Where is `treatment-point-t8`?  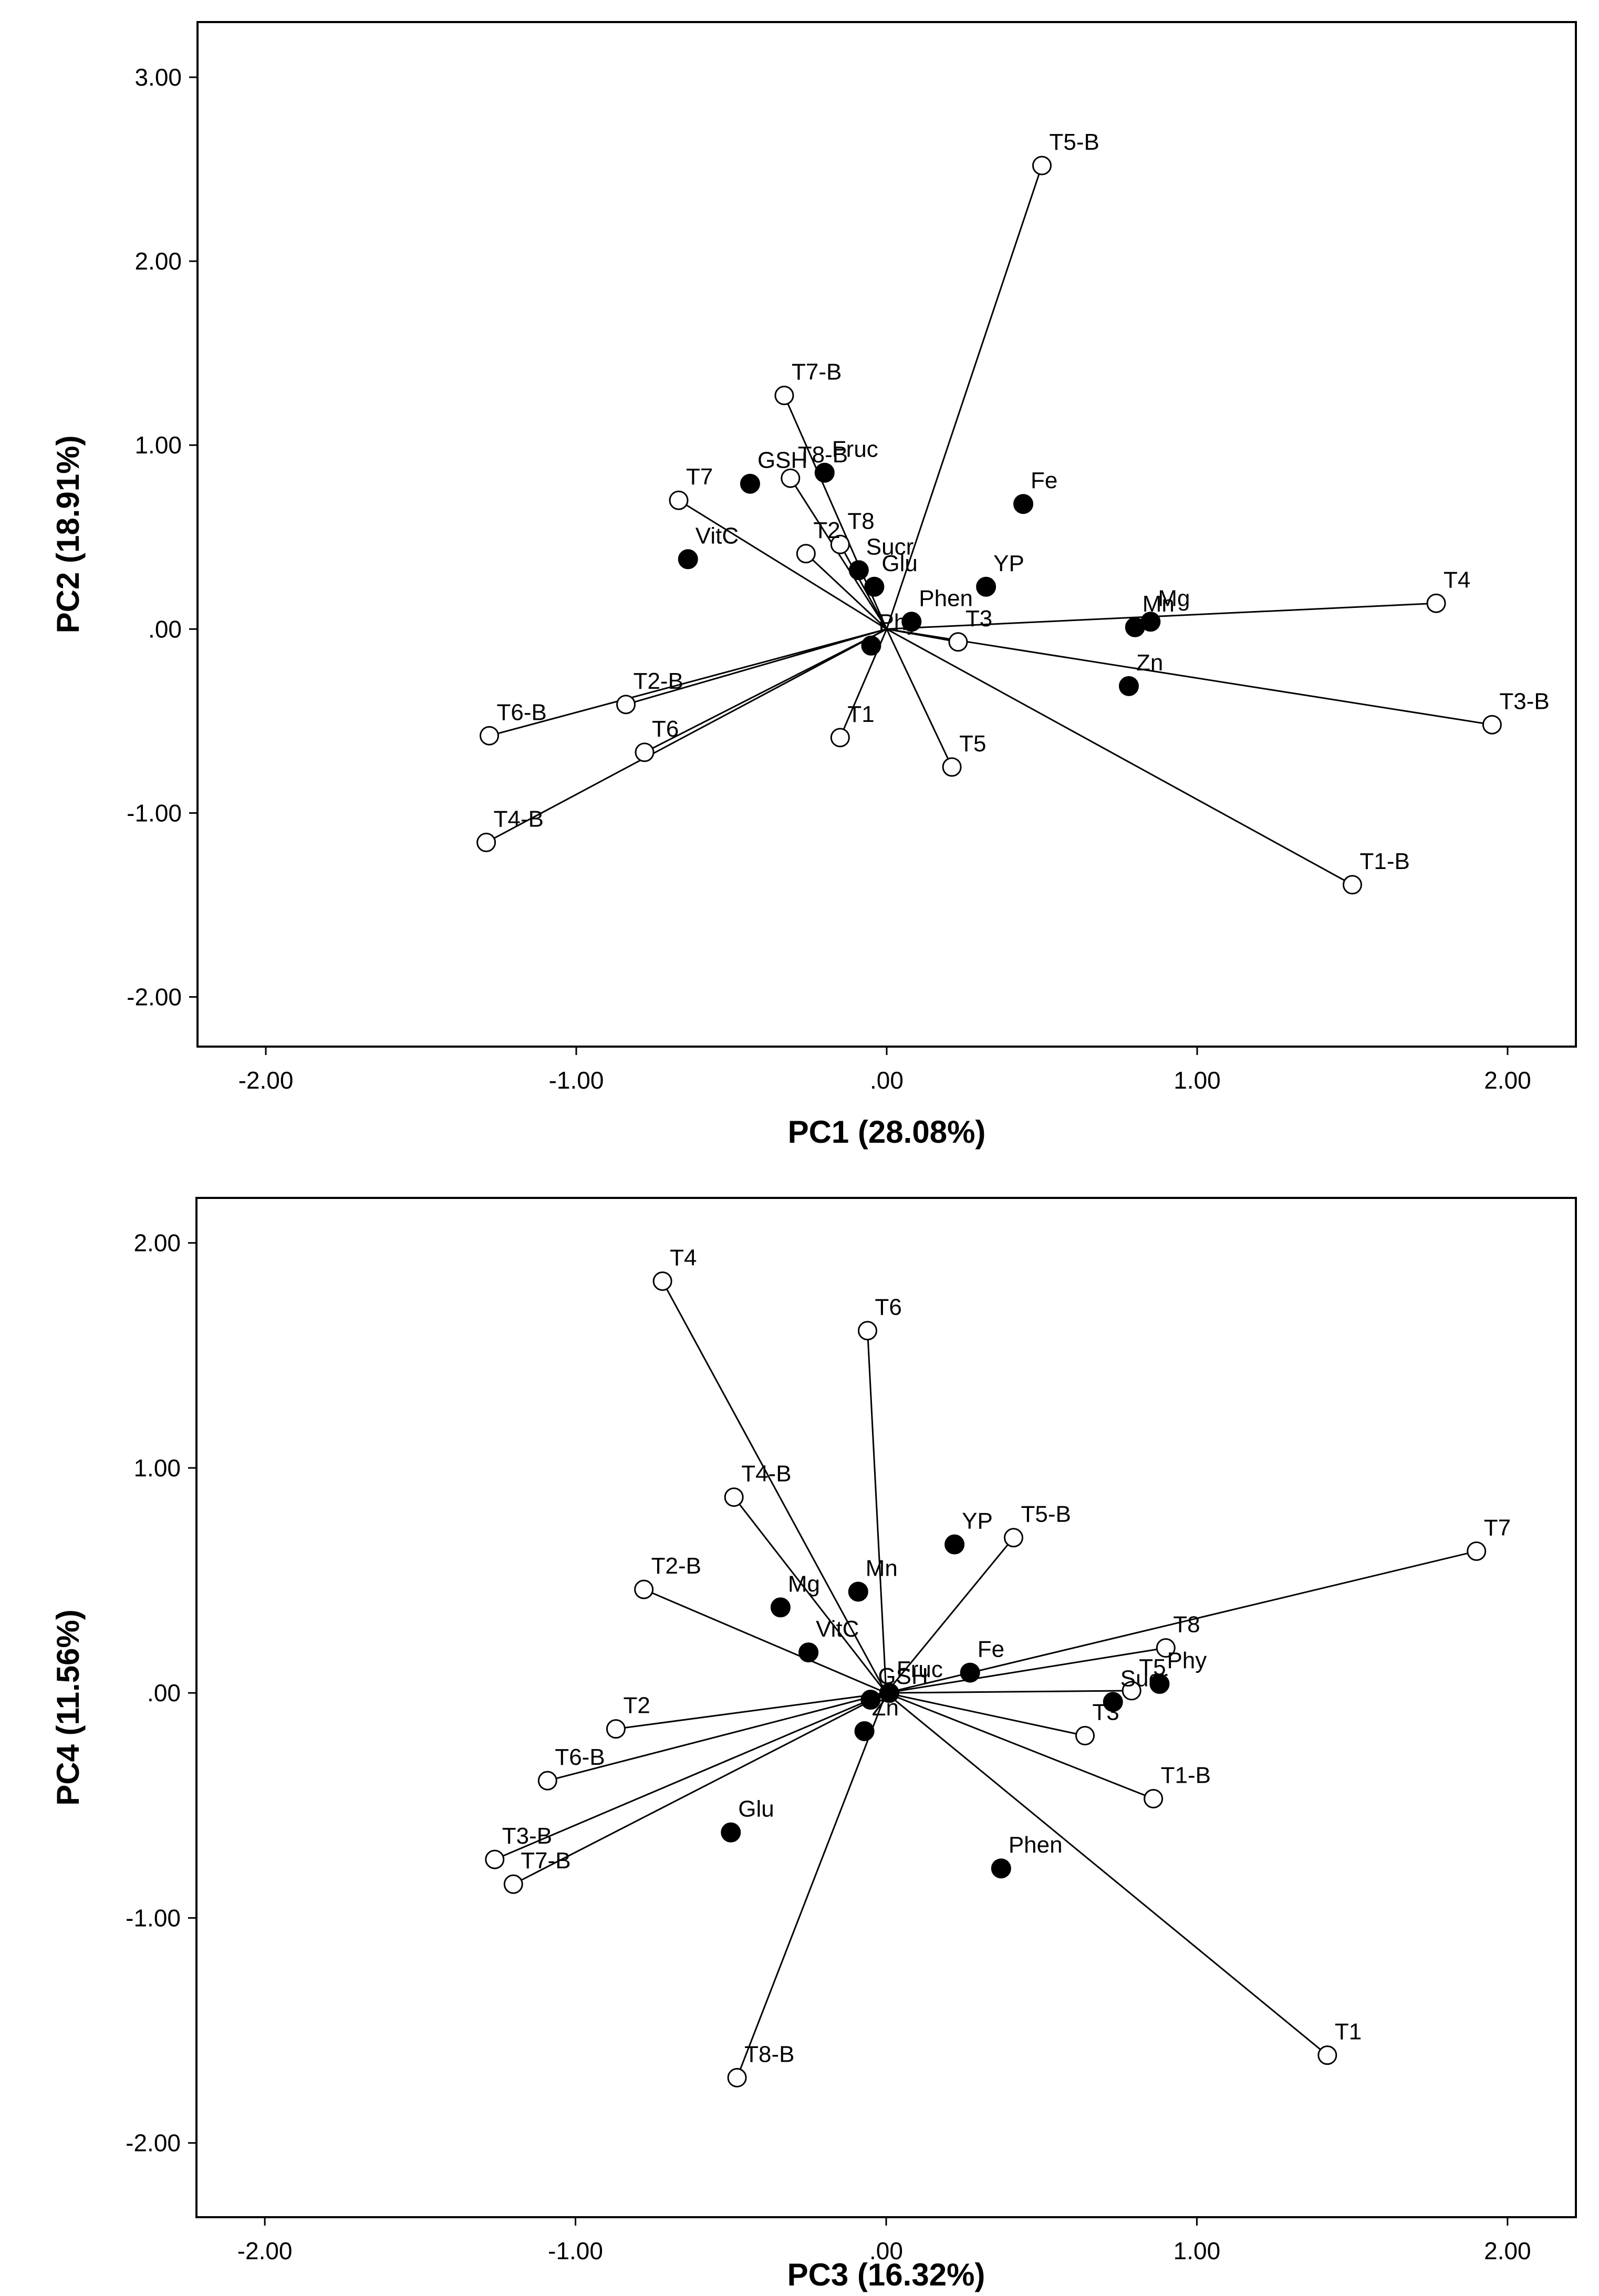 treatment-point-t8 is located at coordinates (840, 544).